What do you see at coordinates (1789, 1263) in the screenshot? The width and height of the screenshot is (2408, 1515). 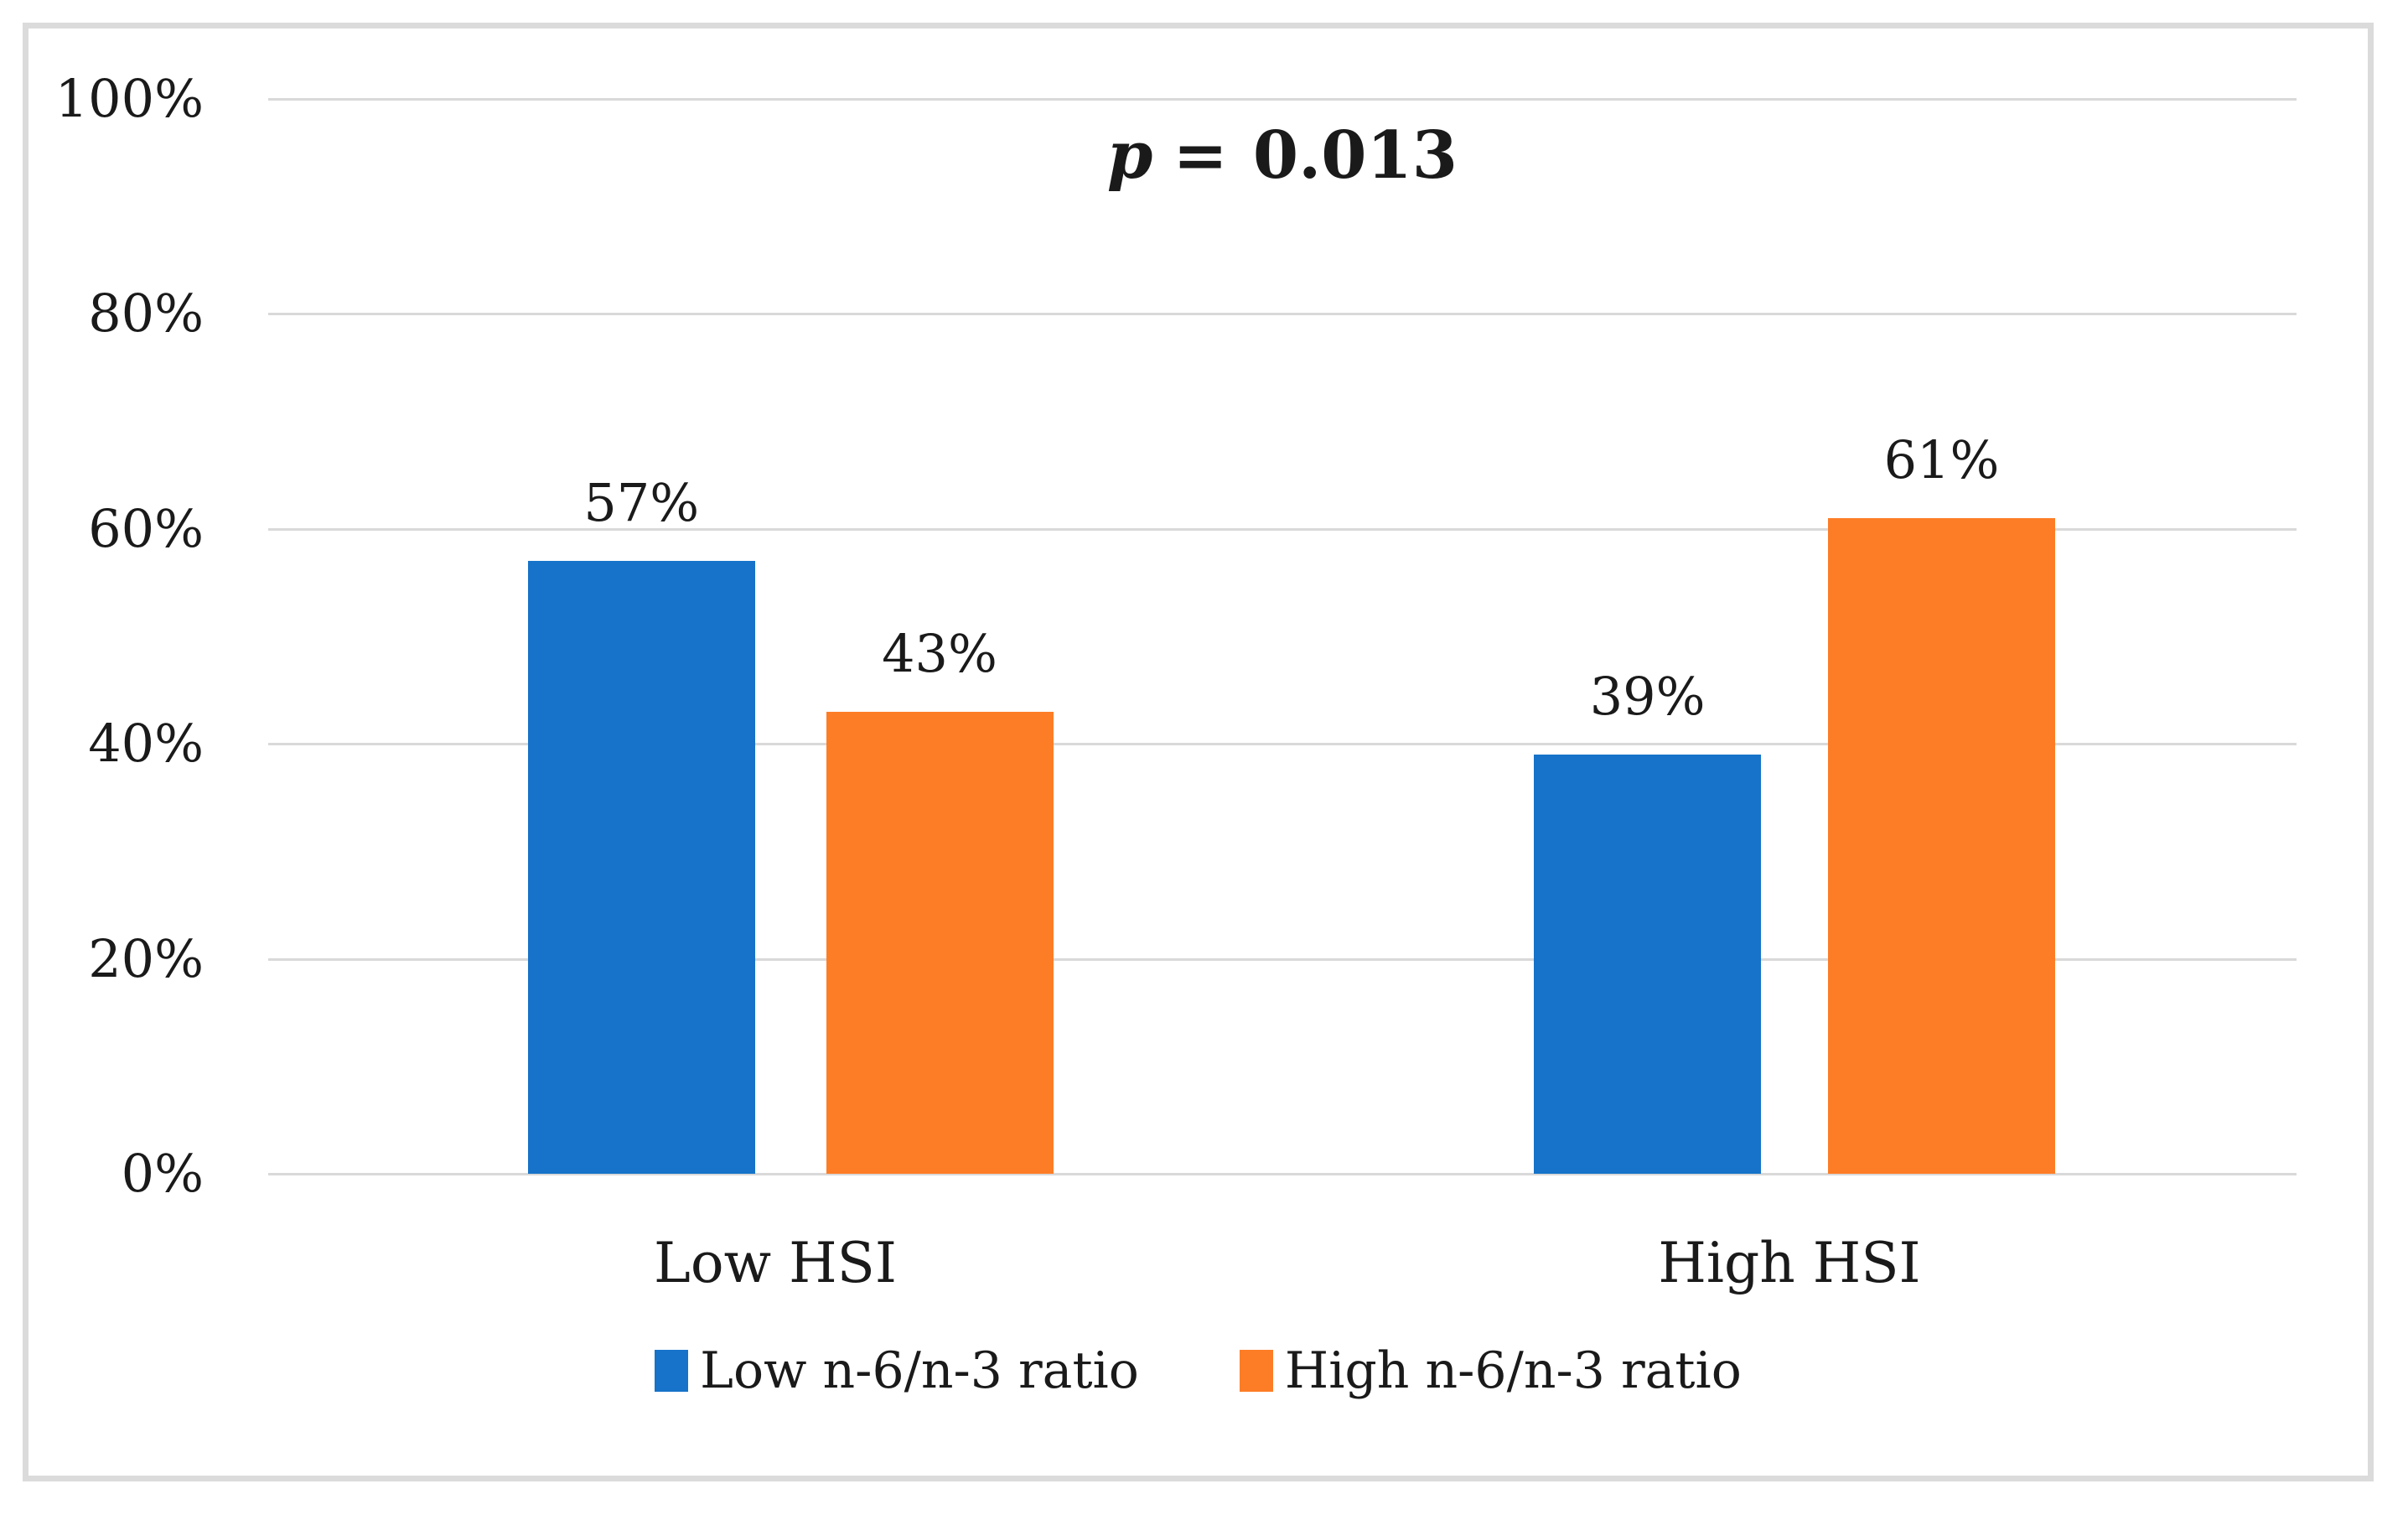 I see `x-label-high-hsi: High HSI` at bounding box center [1789, 1263].